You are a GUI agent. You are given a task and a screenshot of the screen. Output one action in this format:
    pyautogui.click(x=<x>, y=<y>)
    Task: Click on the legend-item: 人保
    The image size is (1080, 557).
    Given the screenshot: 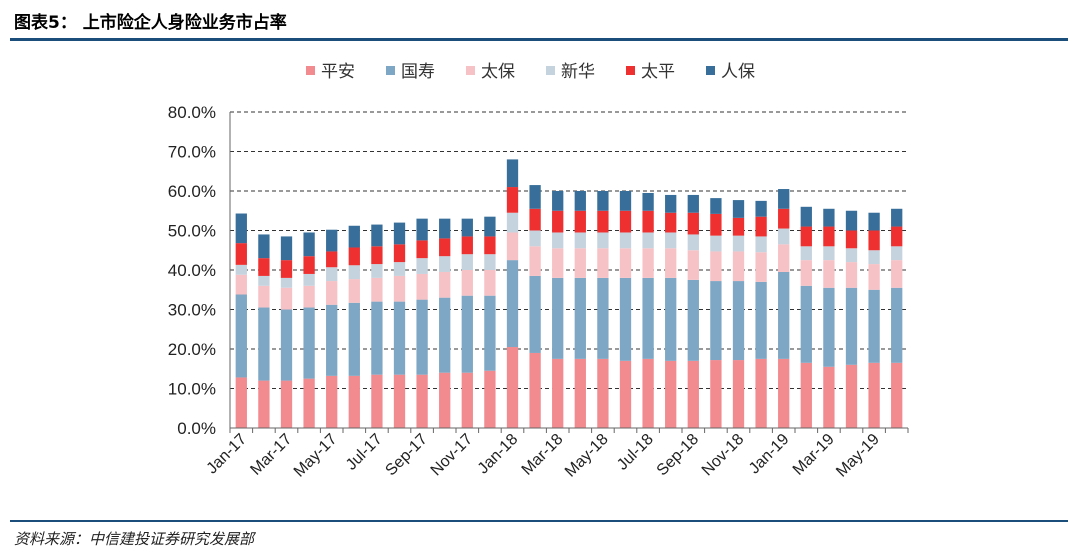 What is the action you would take?
    pyautogui.click(x=730, y=72)
    